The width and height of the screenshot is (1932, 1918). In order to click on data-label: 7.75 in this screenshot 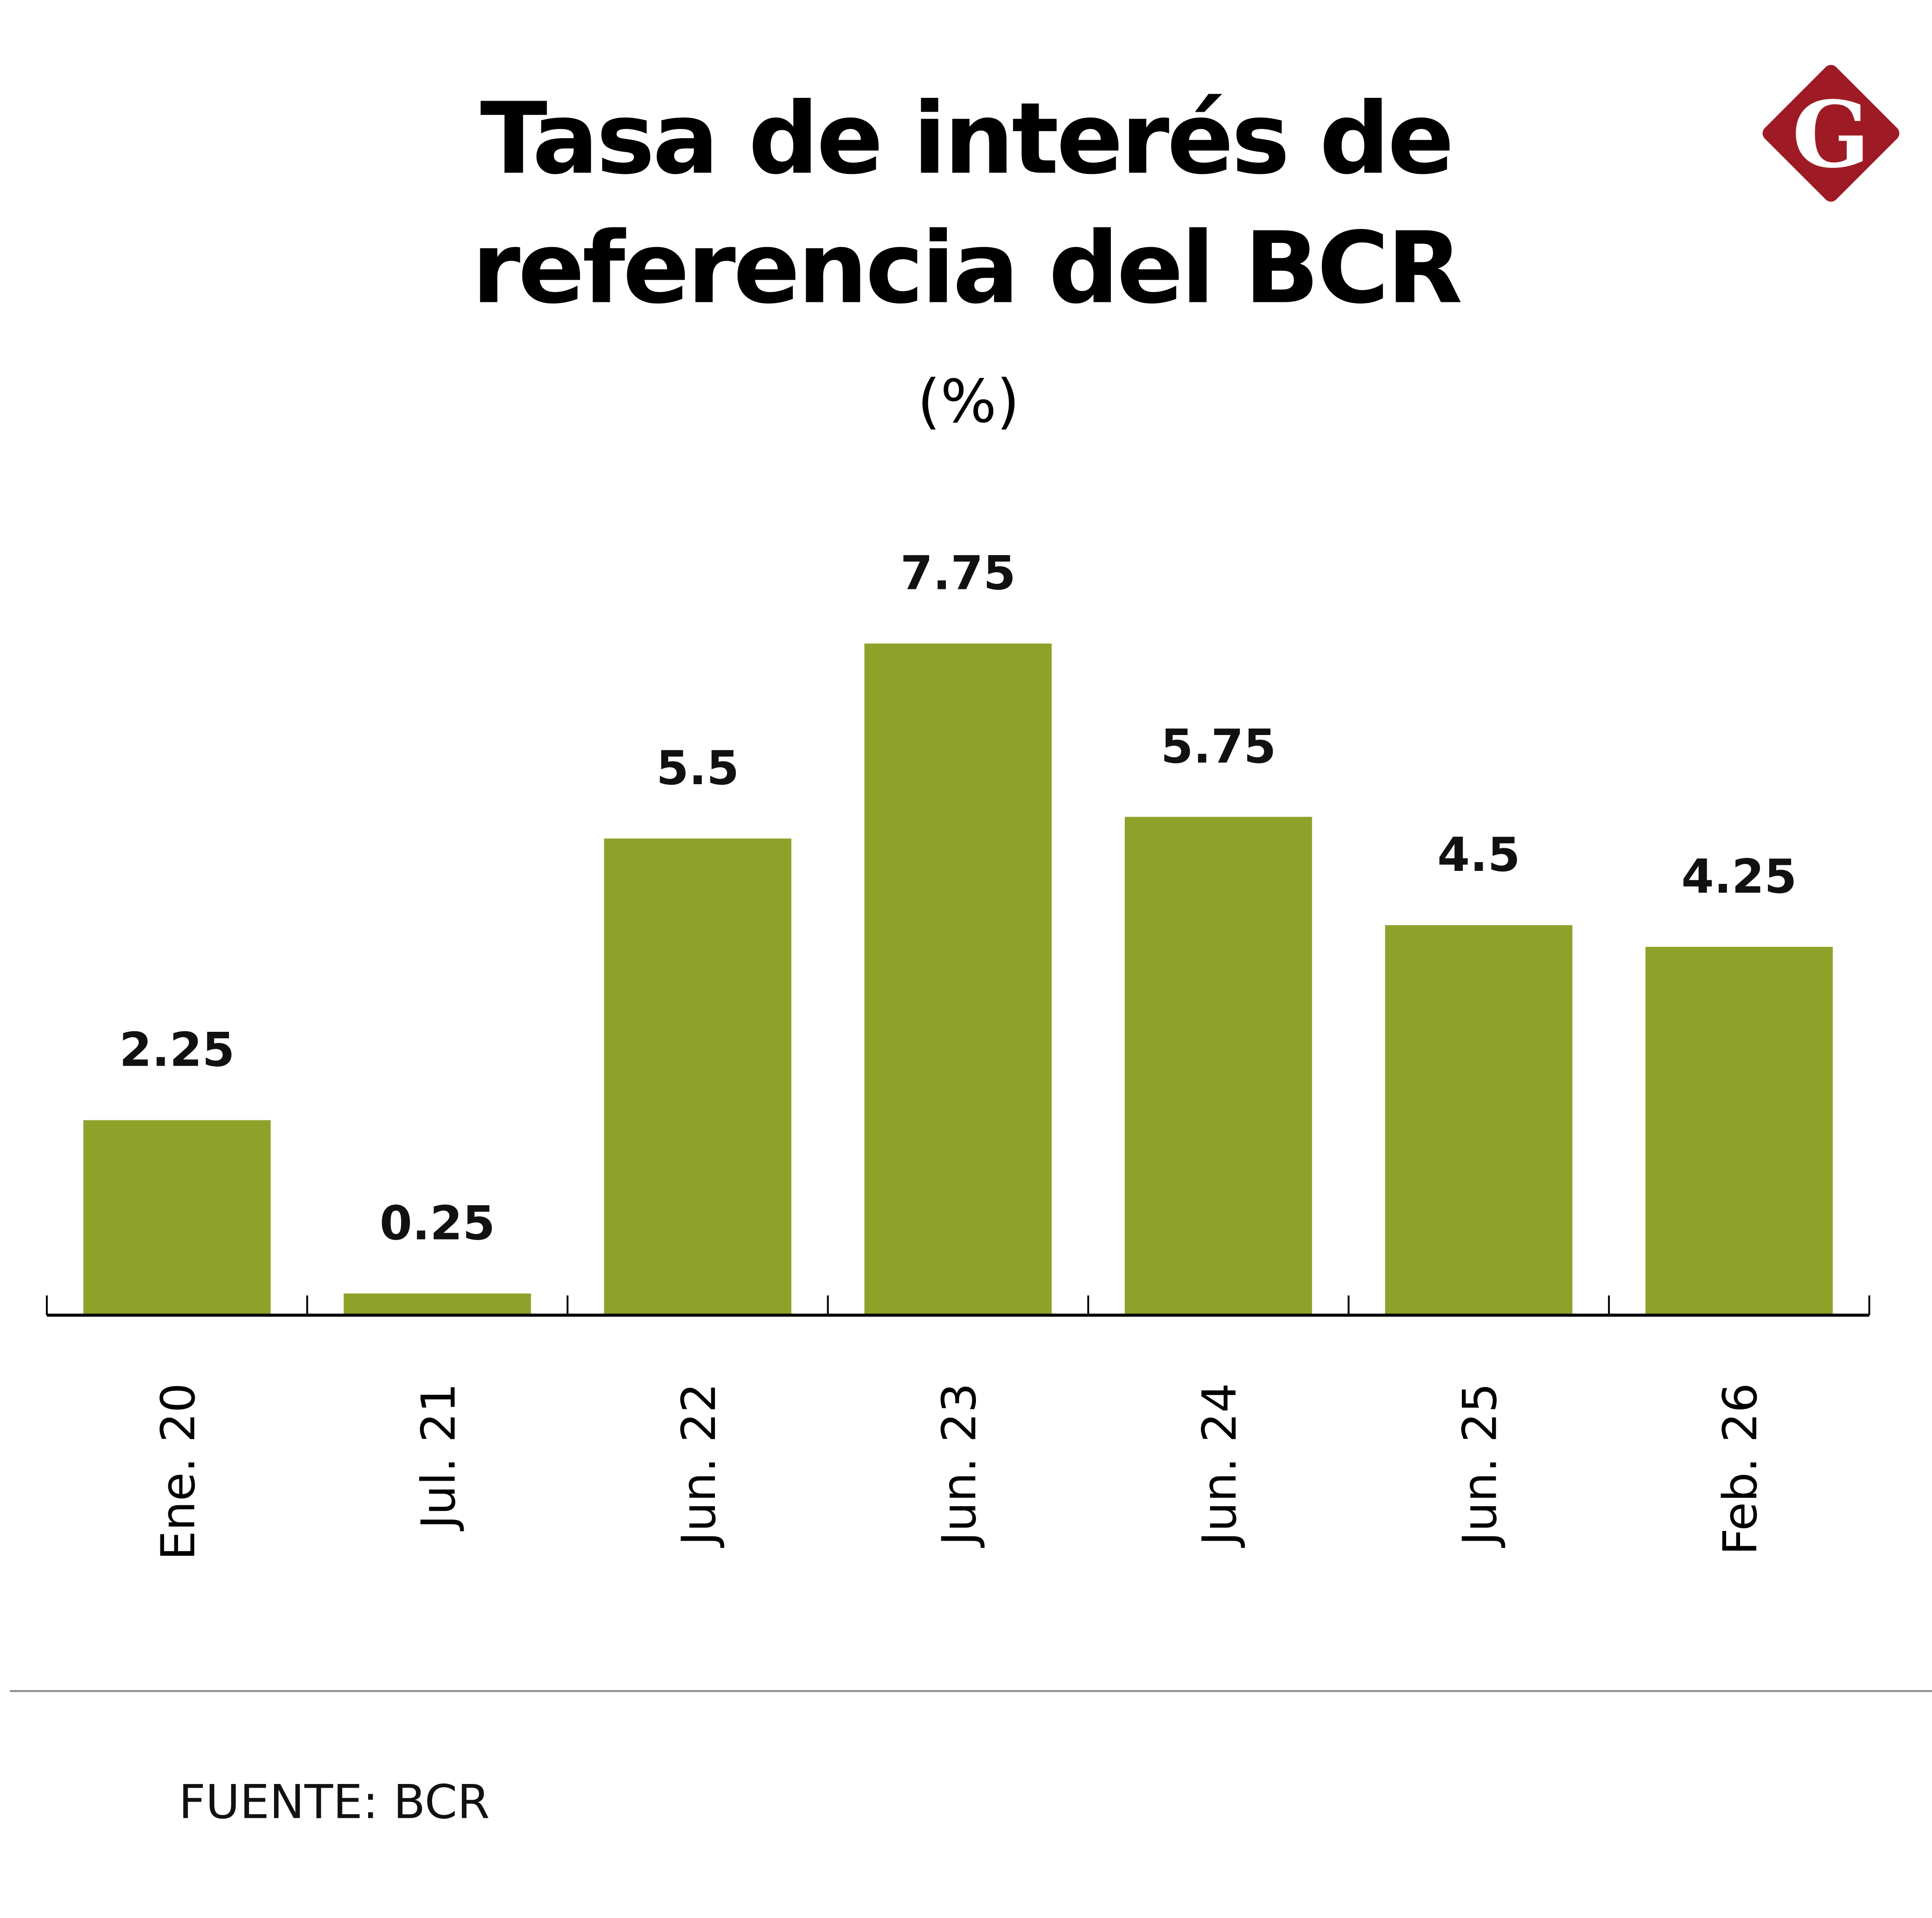, I will do `click(958, 573)`.